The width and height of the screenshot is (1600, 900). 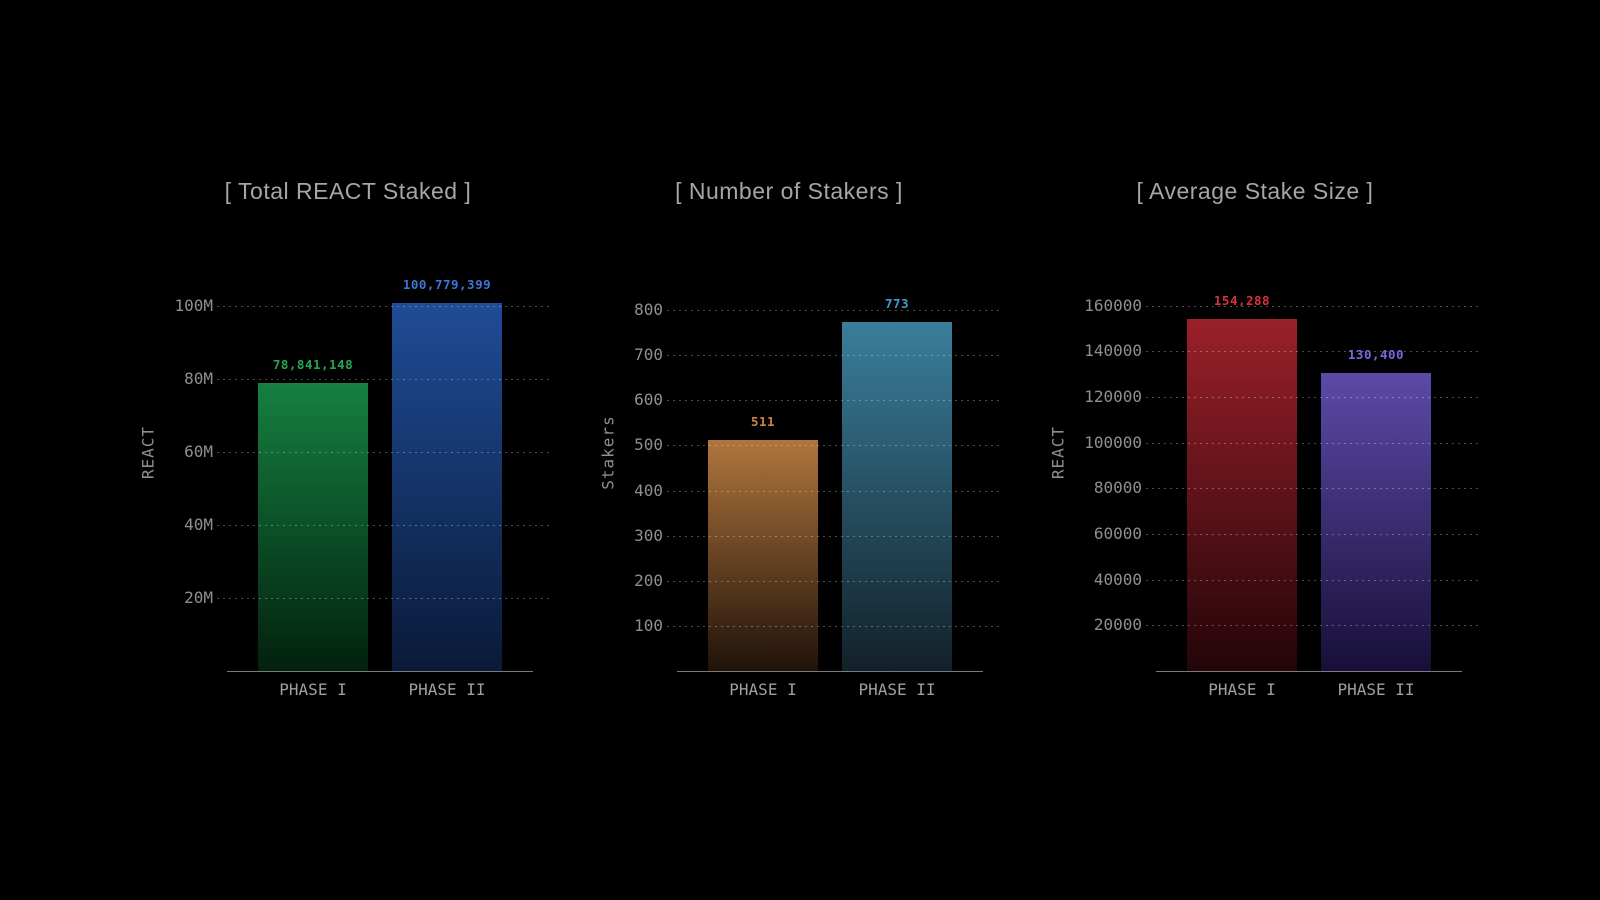 What do you see at coordinates (648, 535) in the screenshot?
I see `y-tick-label: 300` at bounding box center [648, 535].